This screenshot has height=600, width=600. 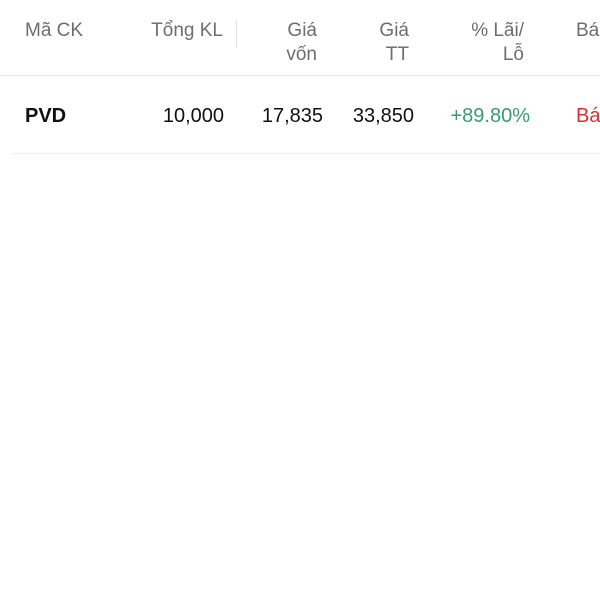 I want to click on sell-button: Bá, so click(x=588, y=116).